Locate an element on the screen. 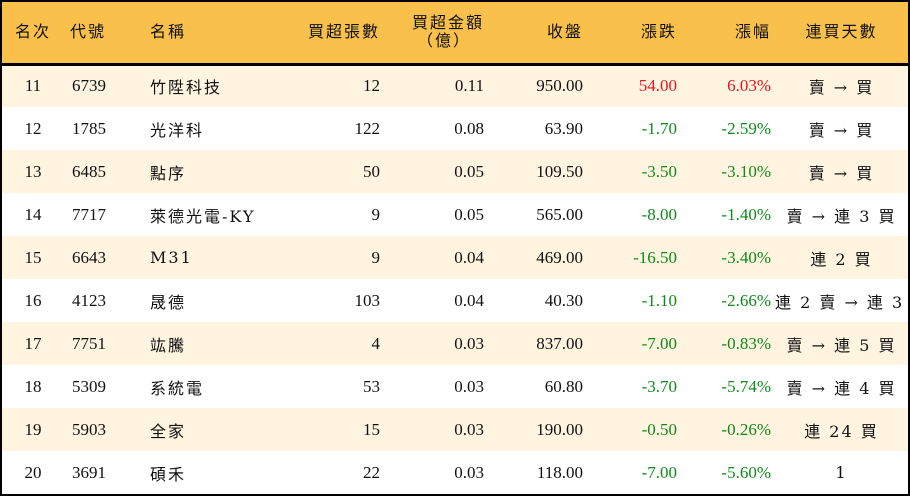  cell-change: -3.50 is located at coordinates (659, 171).